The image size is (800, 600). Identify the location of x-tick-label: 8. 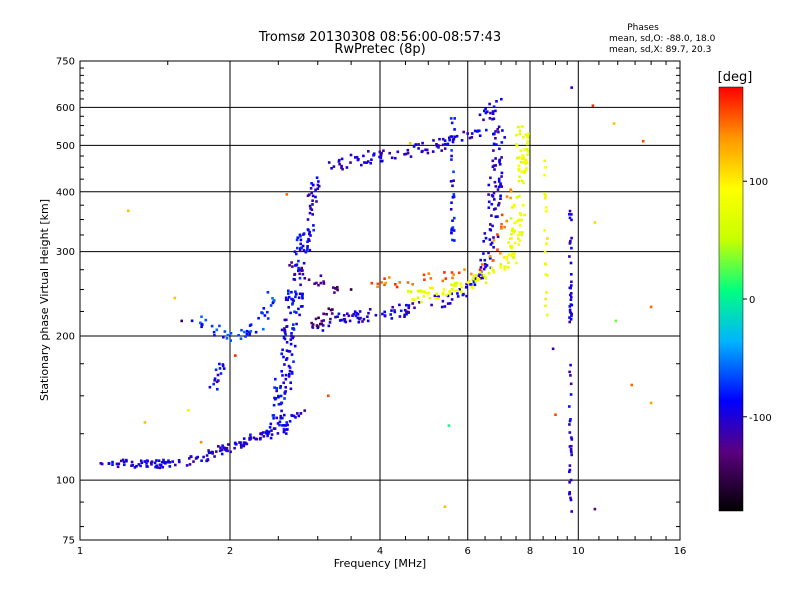
(530, 551).